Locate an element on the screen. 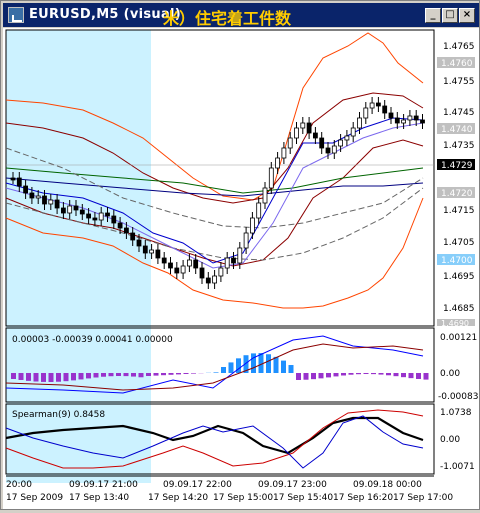 The width and height of the screenshot is (480, 513). time-label: 17 Sep 13:40 is located at coordinates (99, 498).